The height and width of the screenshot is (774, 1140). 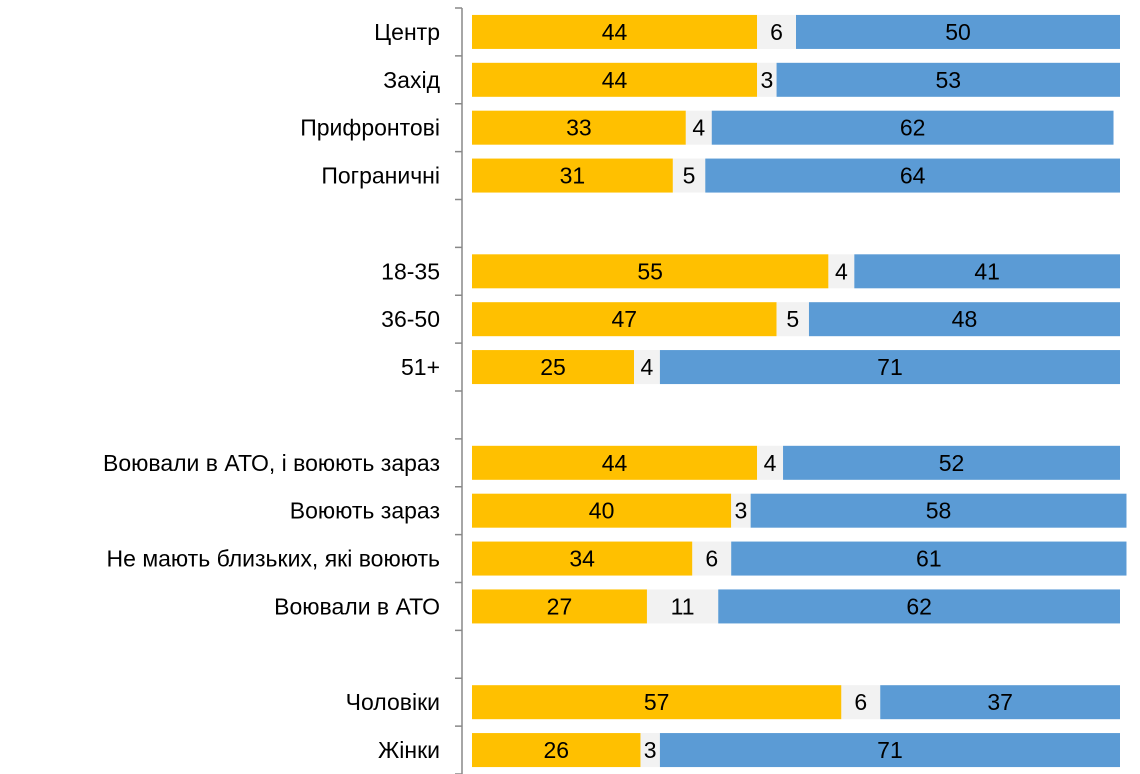 What do you see at coordinates (407, 32) in the screenshot?
I see `category-label: Центр` at bounding box center [407, 32].